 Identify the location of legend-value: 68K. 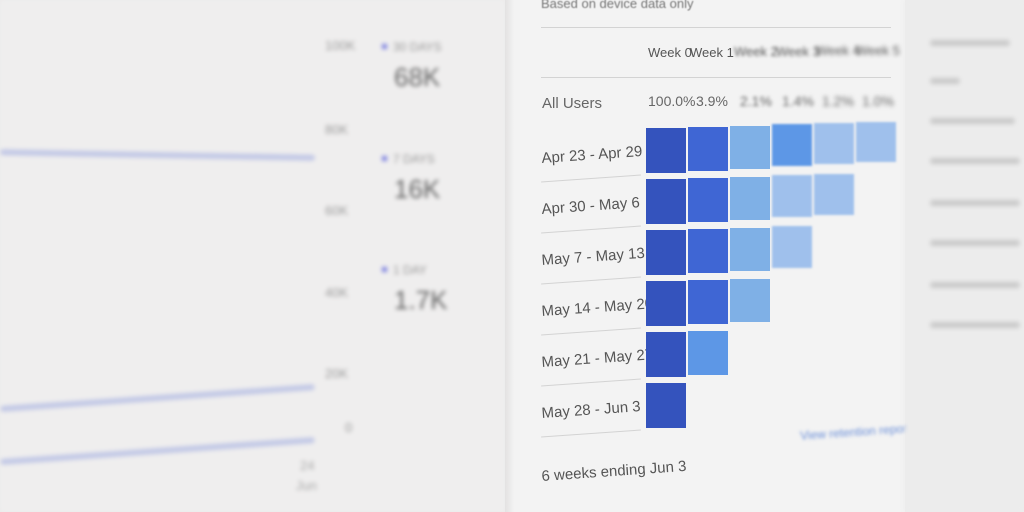
(417, 77).